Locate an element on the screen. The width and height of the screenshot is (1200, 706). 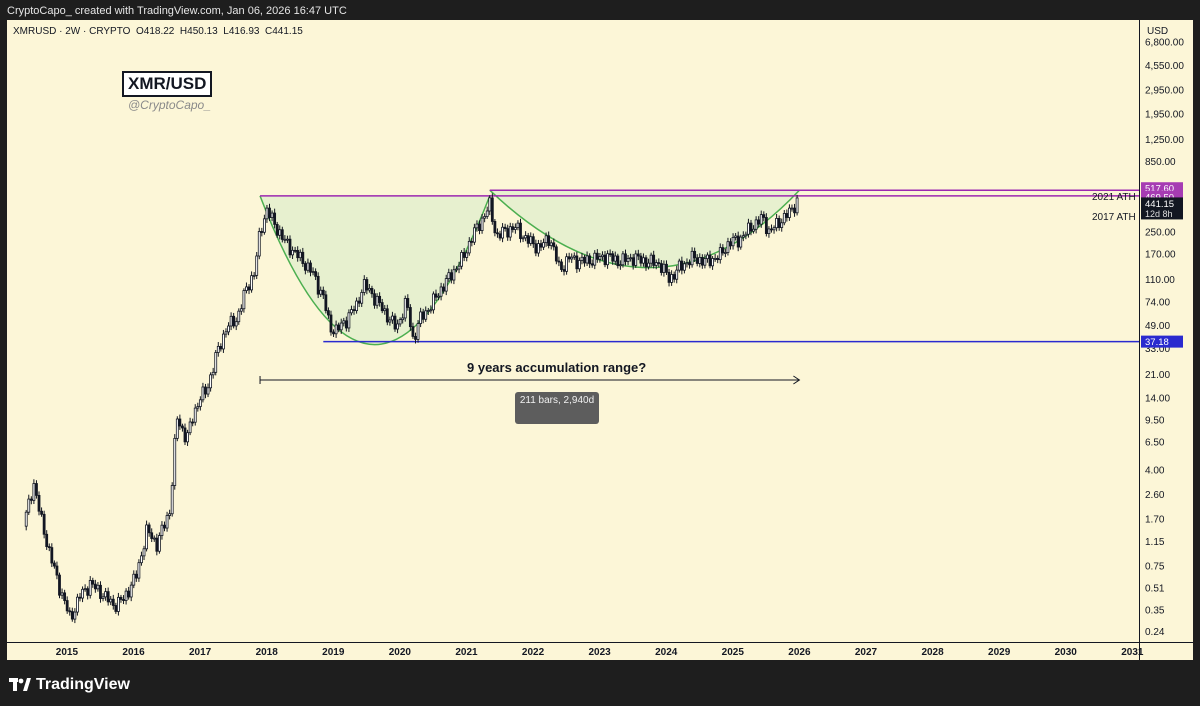
measure-badge: 211 bars, 2,940d is located at coordinates (557, 408).